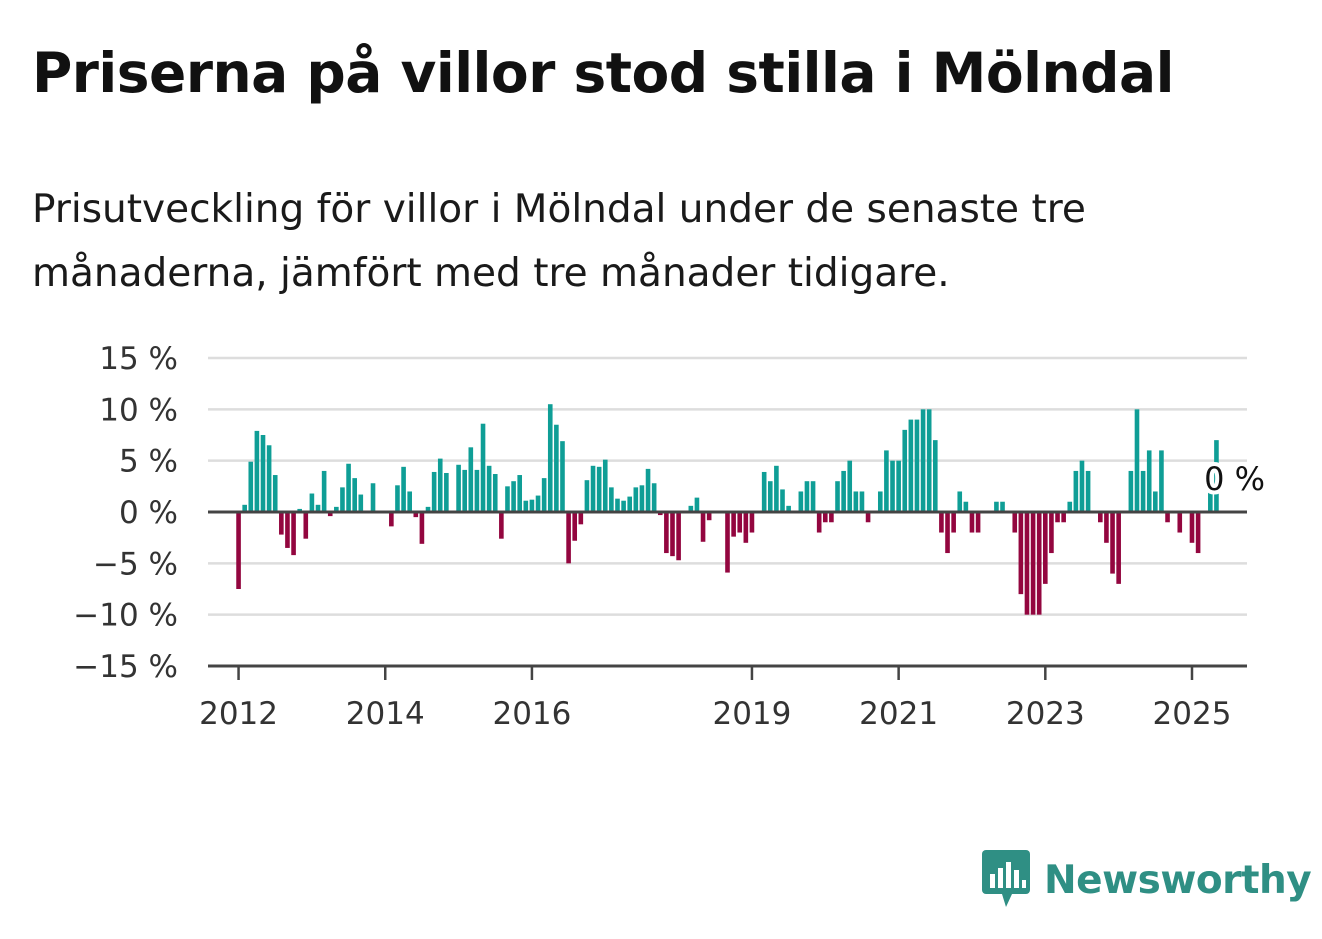 The height and width of the screenshot is (939, 1322). Describe the element at coordinates (138, 410) in the screenshot. I see `y-tick-label: 10 %` at that location.